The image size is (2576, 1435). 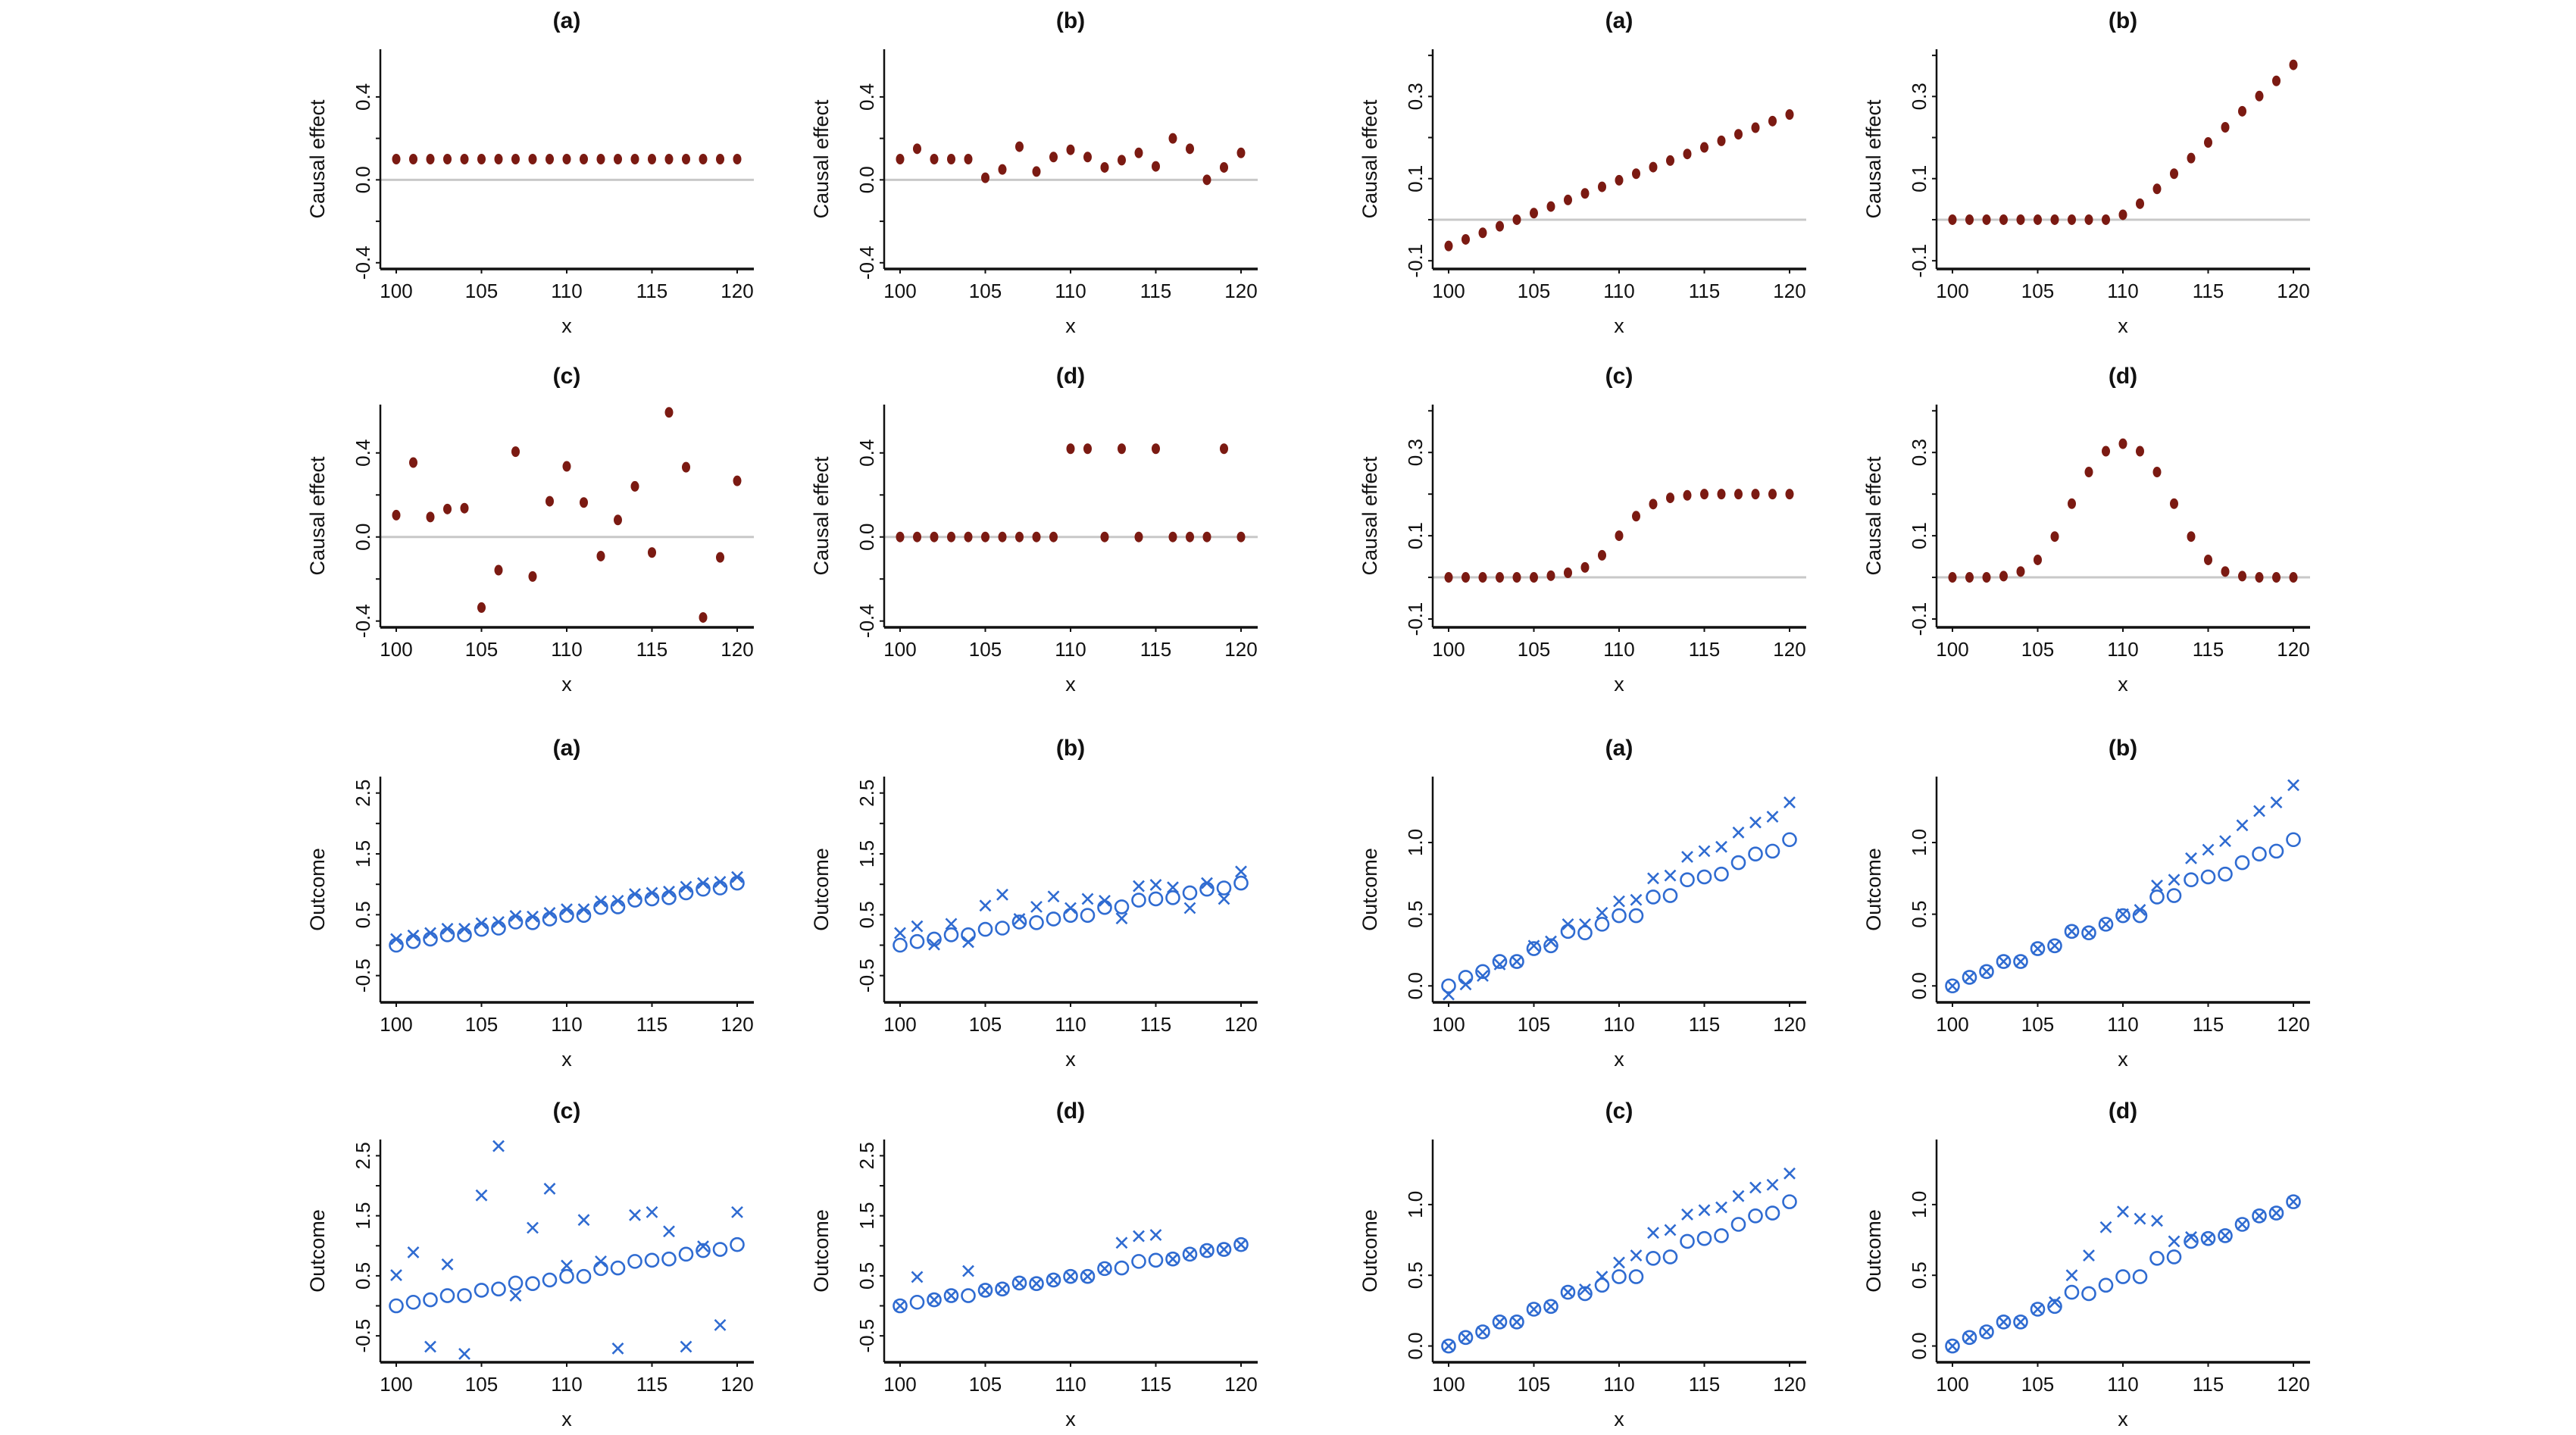 What do you see at coordinates (1619, 20) in the screenshot?
I see `panel-title: (a)` at bounding box center [1619, 20].